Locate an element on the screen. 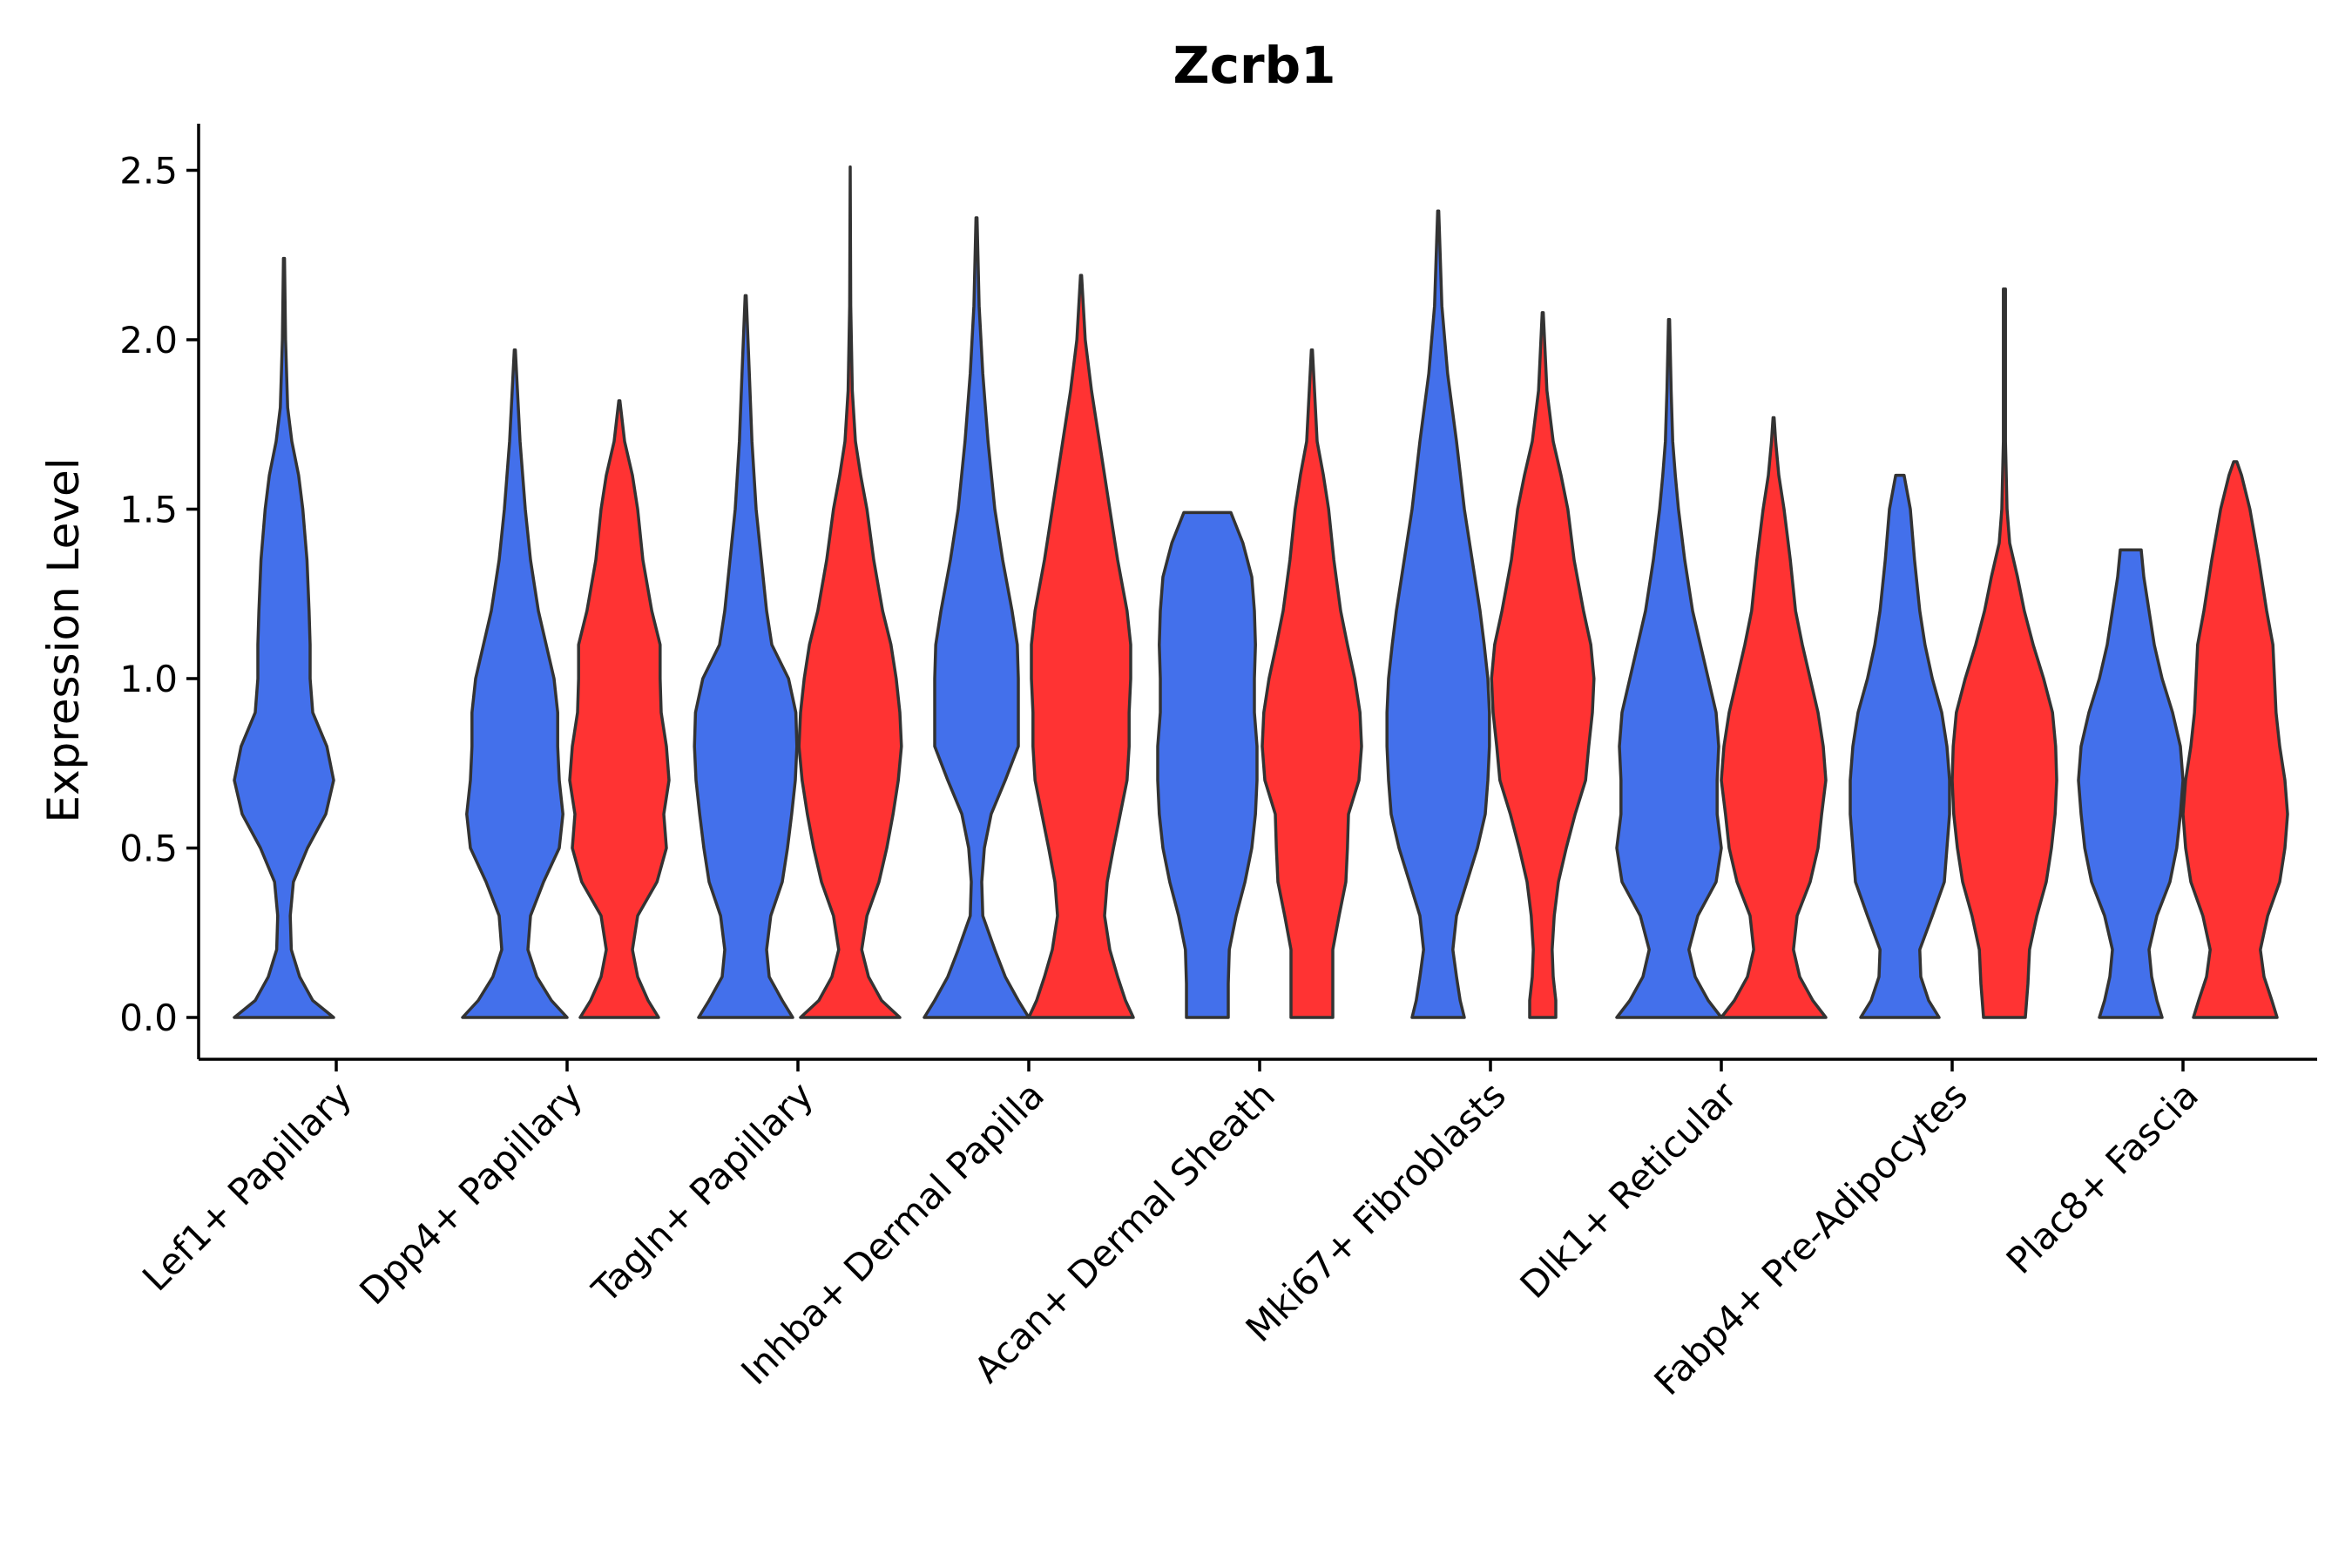  y-tick-label: 1.5 is located at coordinates (148, 510).